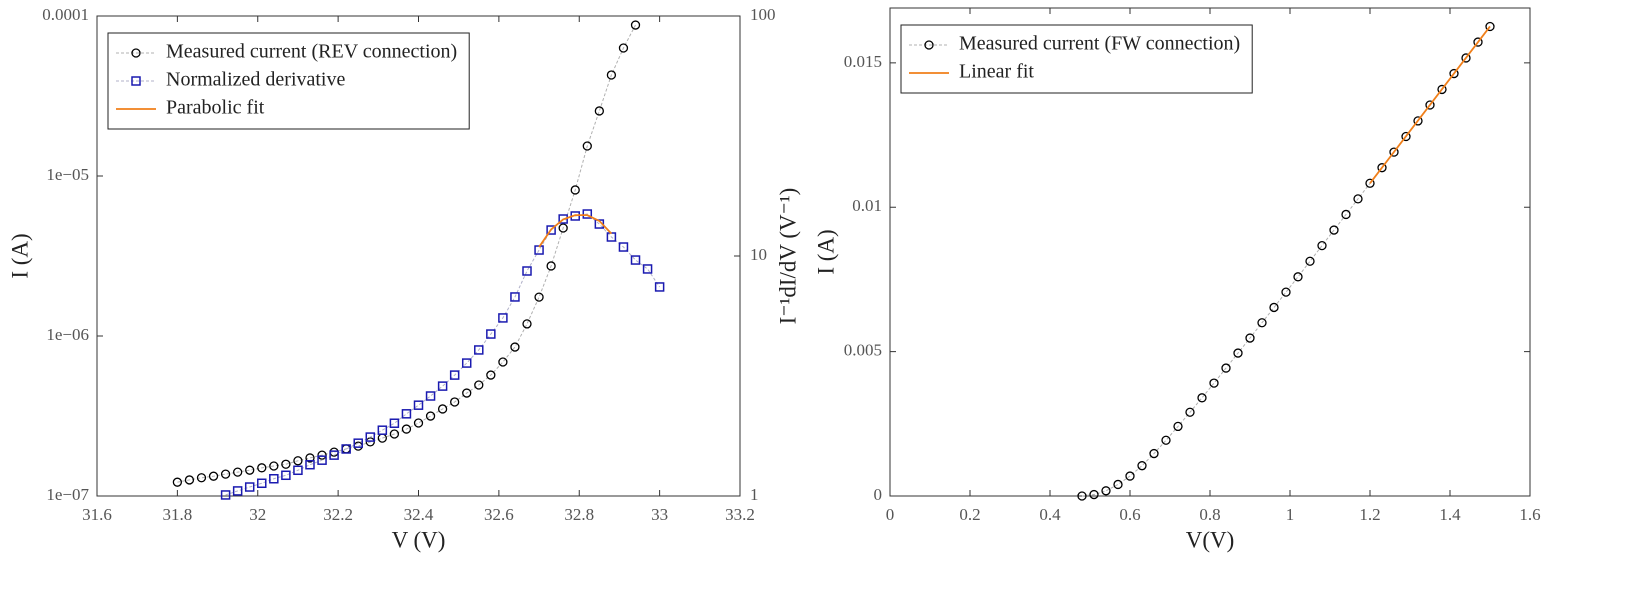  Describe the element at coordinates (1450, 514) in the screenshot. I see `x-tick-label: 1.4` at that location.